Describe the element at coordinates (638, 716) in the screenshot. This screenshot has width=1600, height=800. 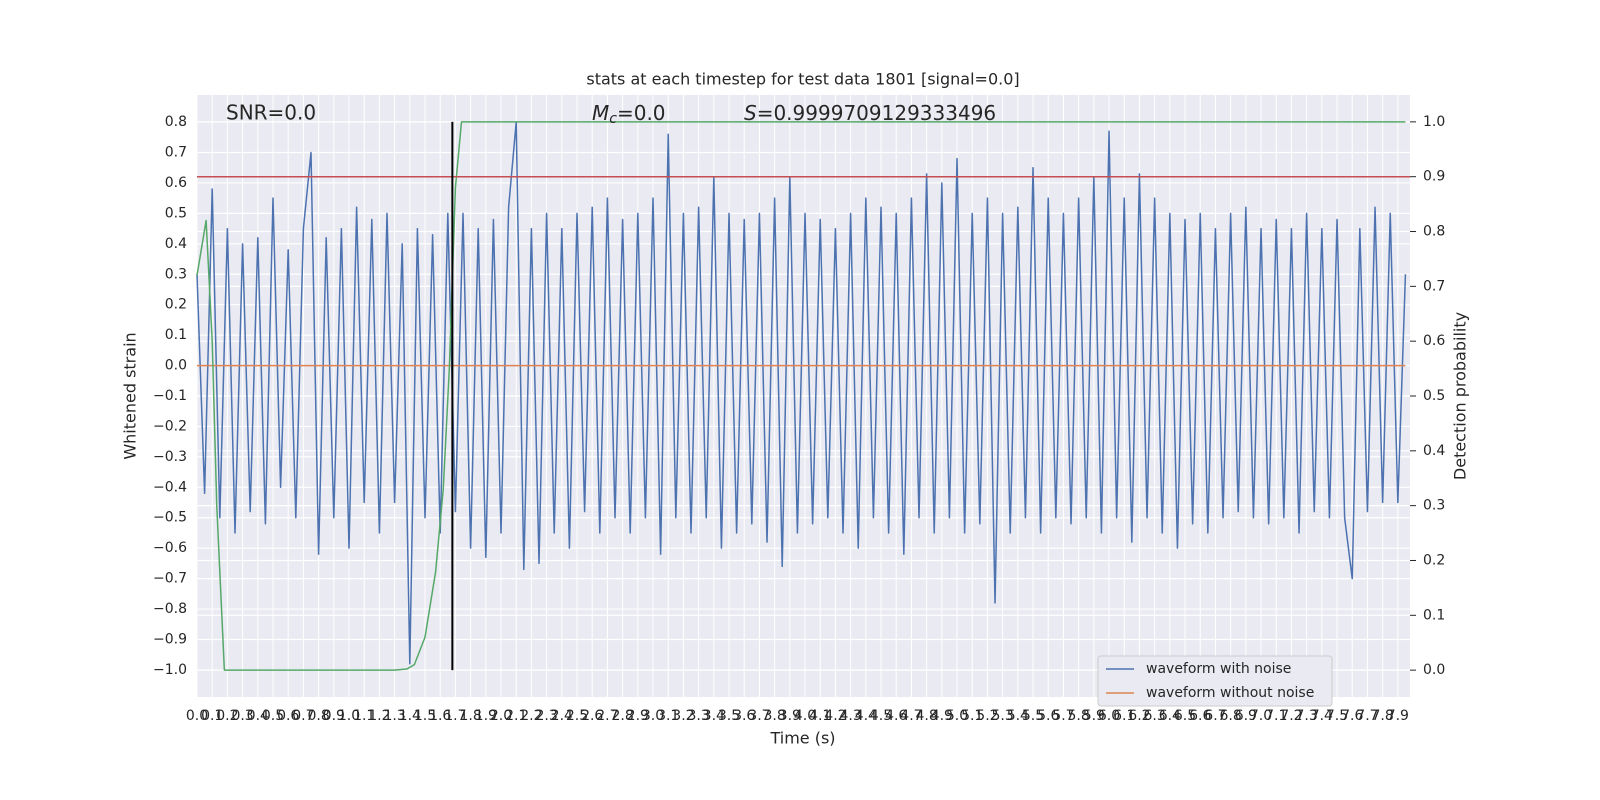
I see `x-tick-label: 2.9` at that location.